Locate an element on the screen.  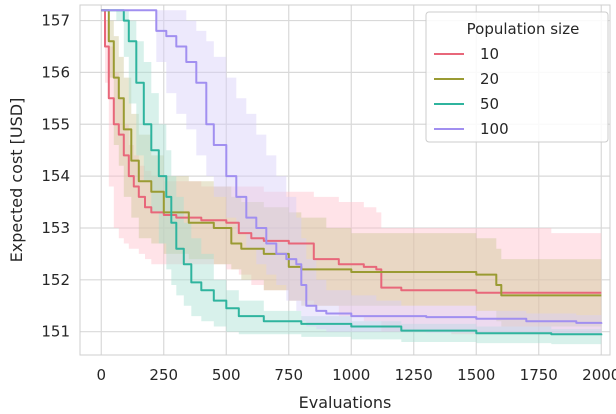
legend-box is located at coordinates (517, 77).